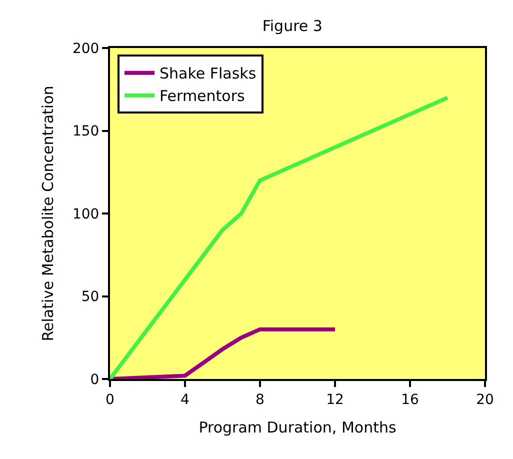 Image resolution: width=513 pixels, height=459 pixels. I want to click on chart-title: Figure 3, so click(292, 26).